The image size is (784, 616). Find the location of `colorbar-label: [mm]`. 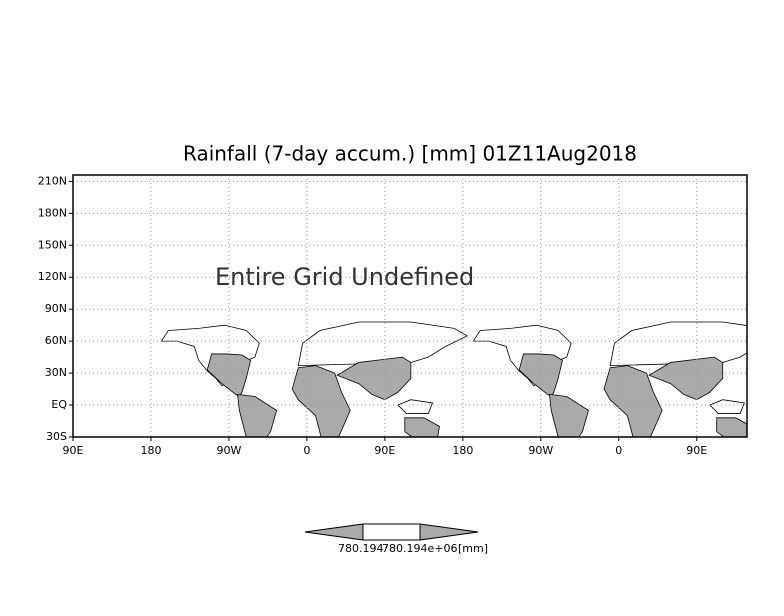

colorbar-label: [mm] is located at coordinates (473, 548).